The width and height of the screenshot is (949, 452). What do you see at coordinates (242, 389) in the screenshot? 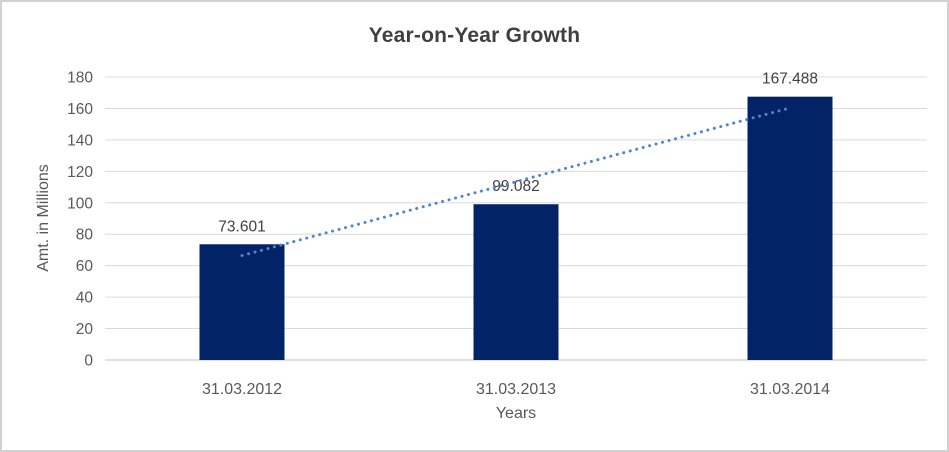
I see `x-tick-label: 31.03.2012` at bounding box center [242, 389].